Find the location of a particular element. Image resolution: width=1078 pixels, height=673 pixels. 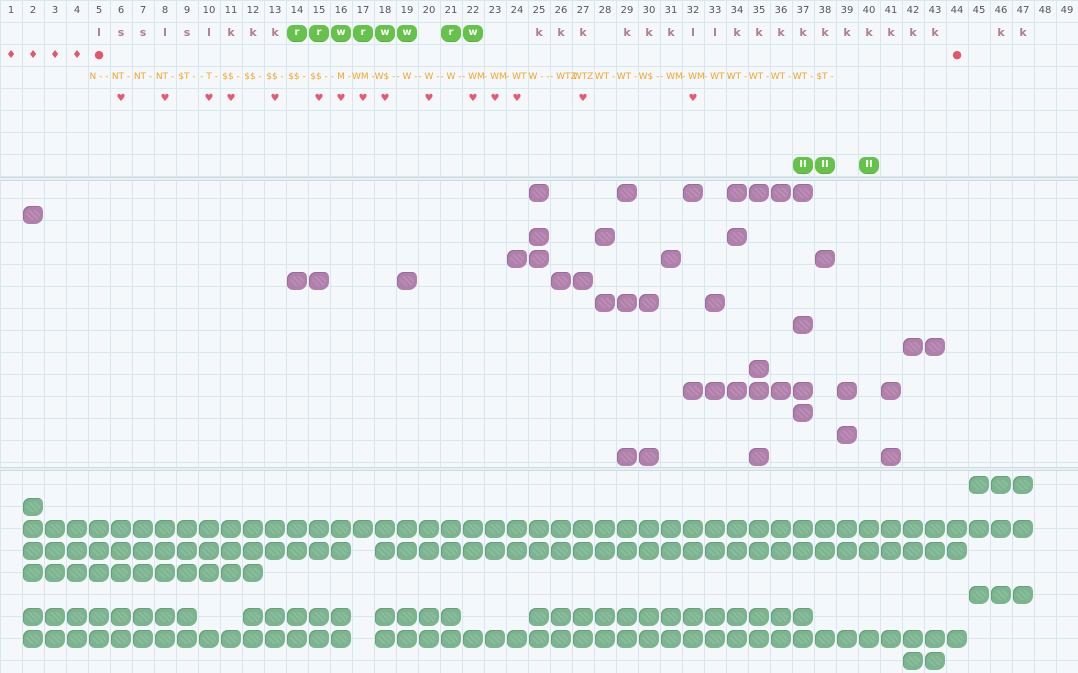

code-label: WM - is located at coordinates (363, 77).